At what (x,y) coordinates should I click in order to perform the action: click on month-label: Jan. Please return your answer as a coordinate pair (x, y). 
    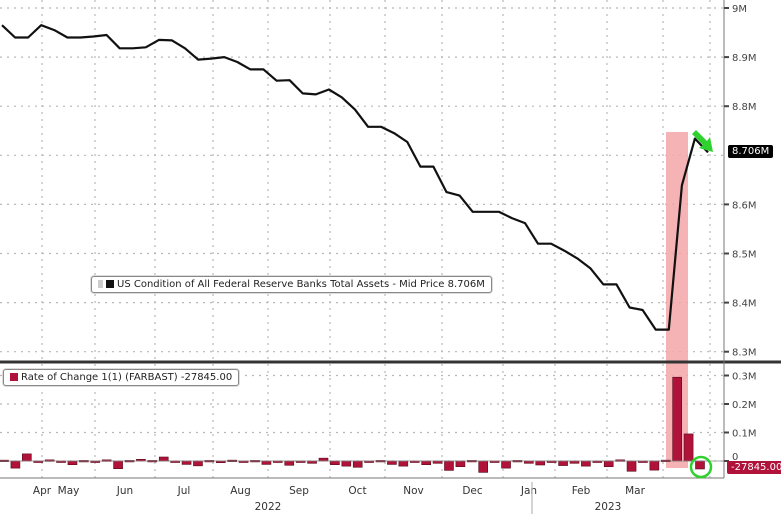
    Looking at the image, I should click on (528, 491).